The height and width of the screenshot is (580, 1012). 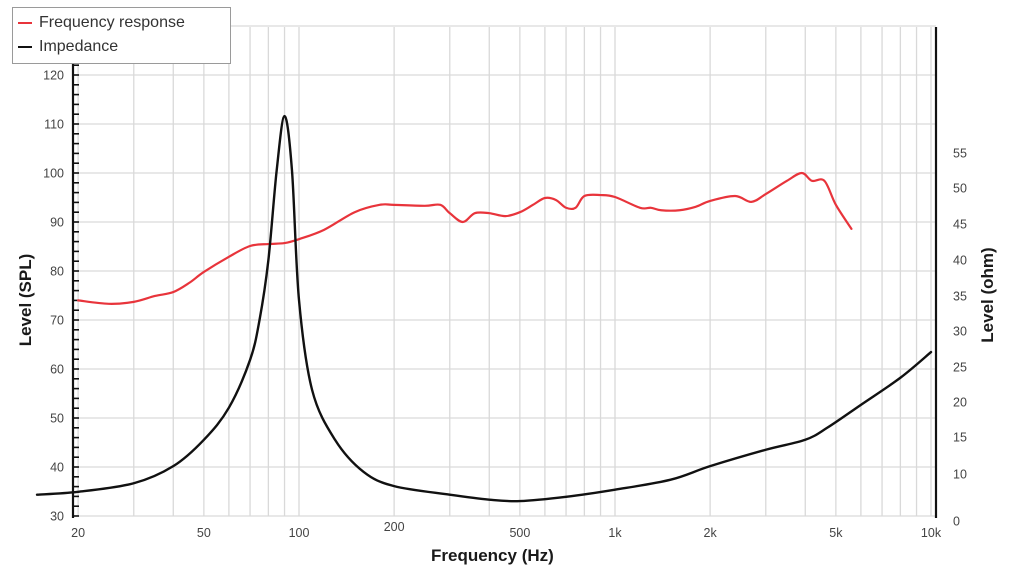 I want to click on svg-text: 110, so click(x=54, y=125).